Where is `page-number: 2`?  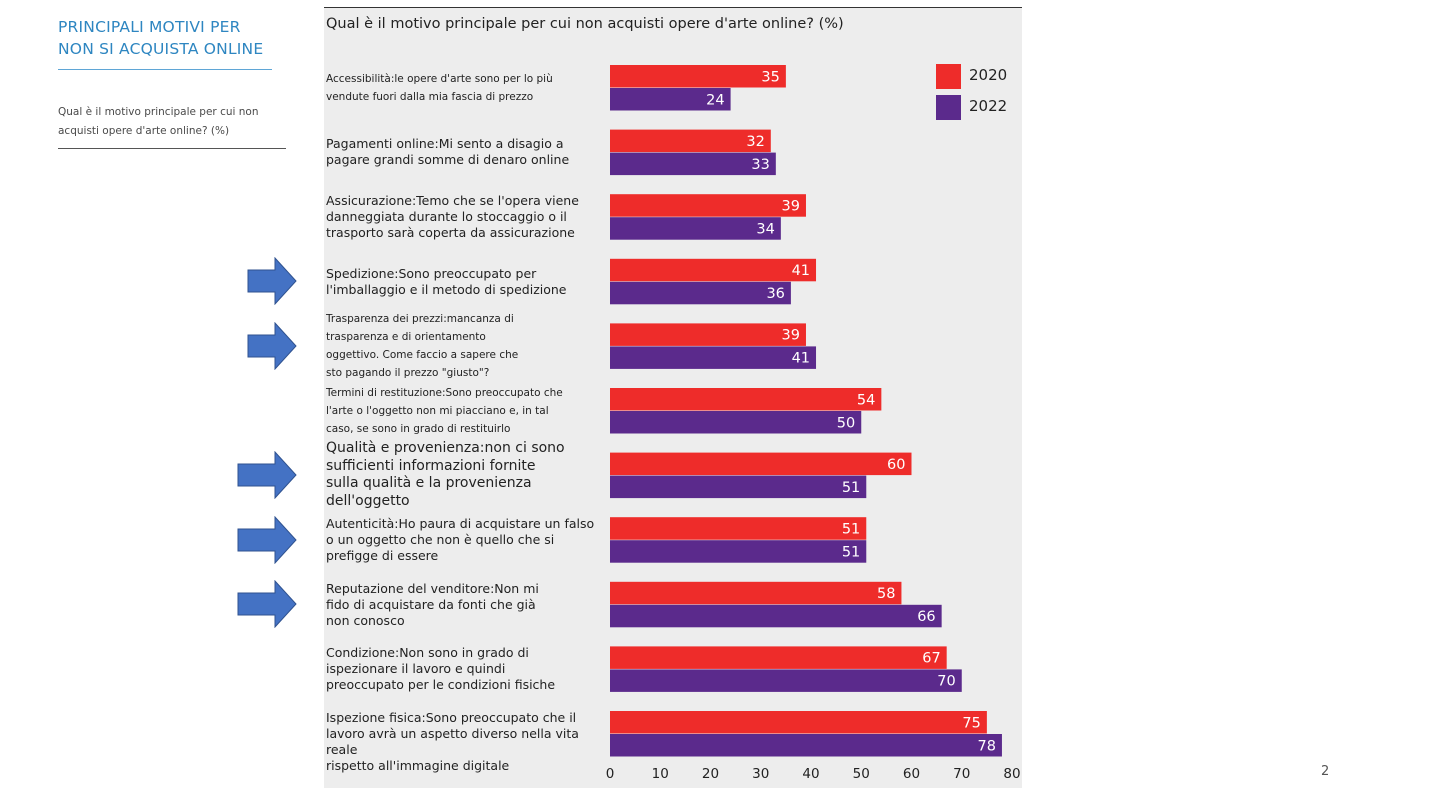
page-number: 2 is located at coordinates (1325, 771).